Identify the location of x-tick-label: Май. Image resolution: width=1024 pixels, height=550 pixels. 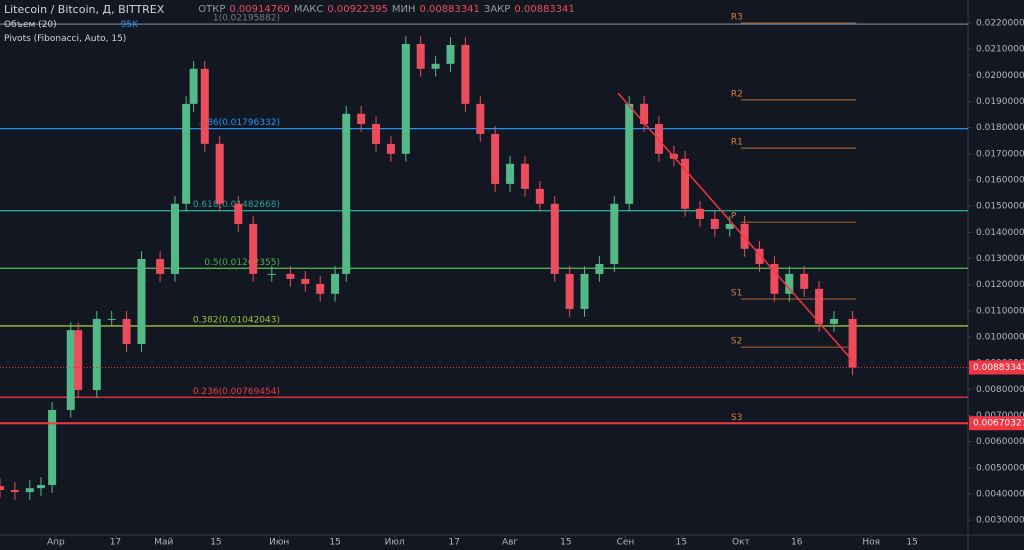
(163, 543).